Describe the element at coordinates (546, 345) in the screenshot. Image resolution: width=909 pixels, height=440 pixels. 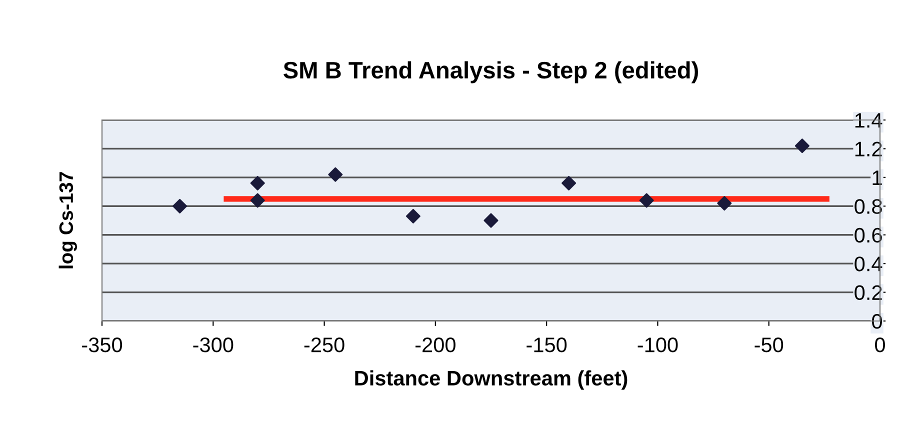
I see `x-tick-label: -150` at that location.